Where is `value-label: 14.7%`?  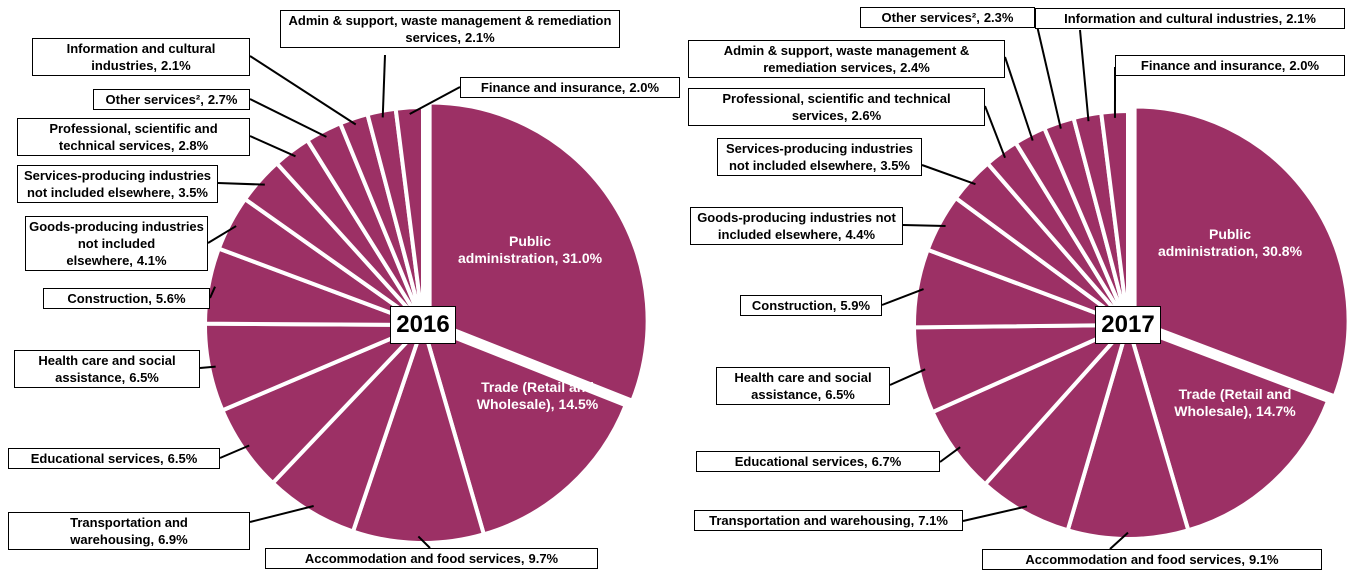 value-label: 14.7% is located at coordinates (1276, 411).